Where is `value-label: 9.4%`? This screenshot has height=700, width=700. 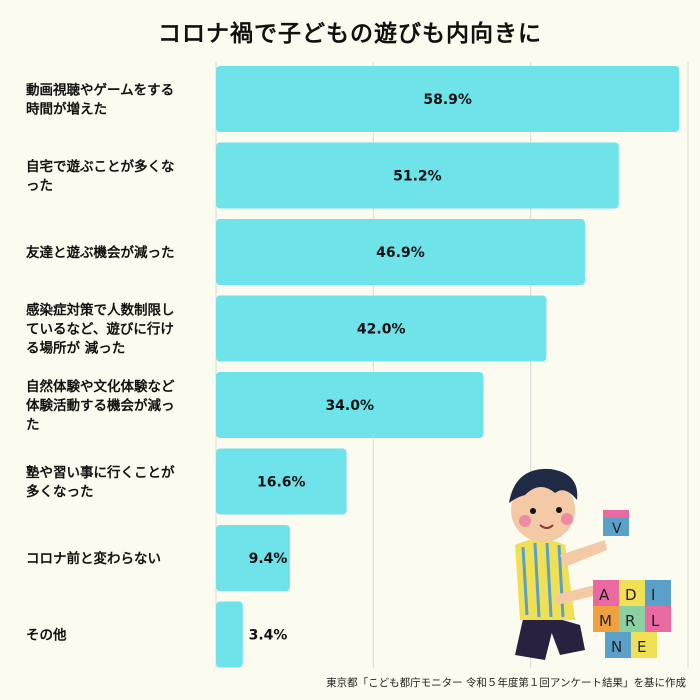
value-label: 9.4% is located at coordinates (268, 559).